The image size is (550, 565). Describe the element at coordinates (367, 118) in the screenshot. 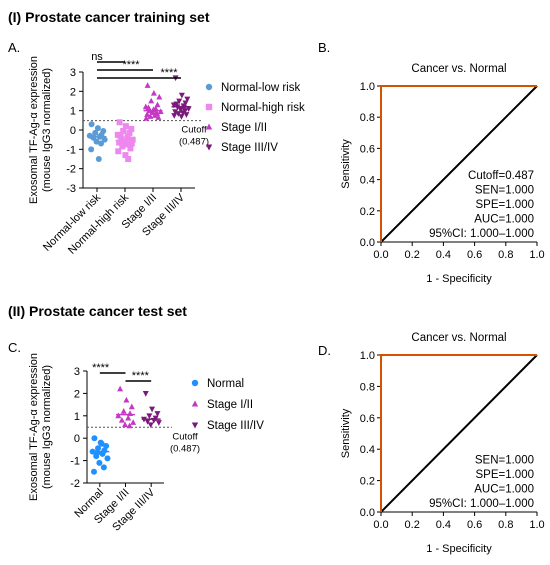

I see `y-tick-label: 0.8` at that location.